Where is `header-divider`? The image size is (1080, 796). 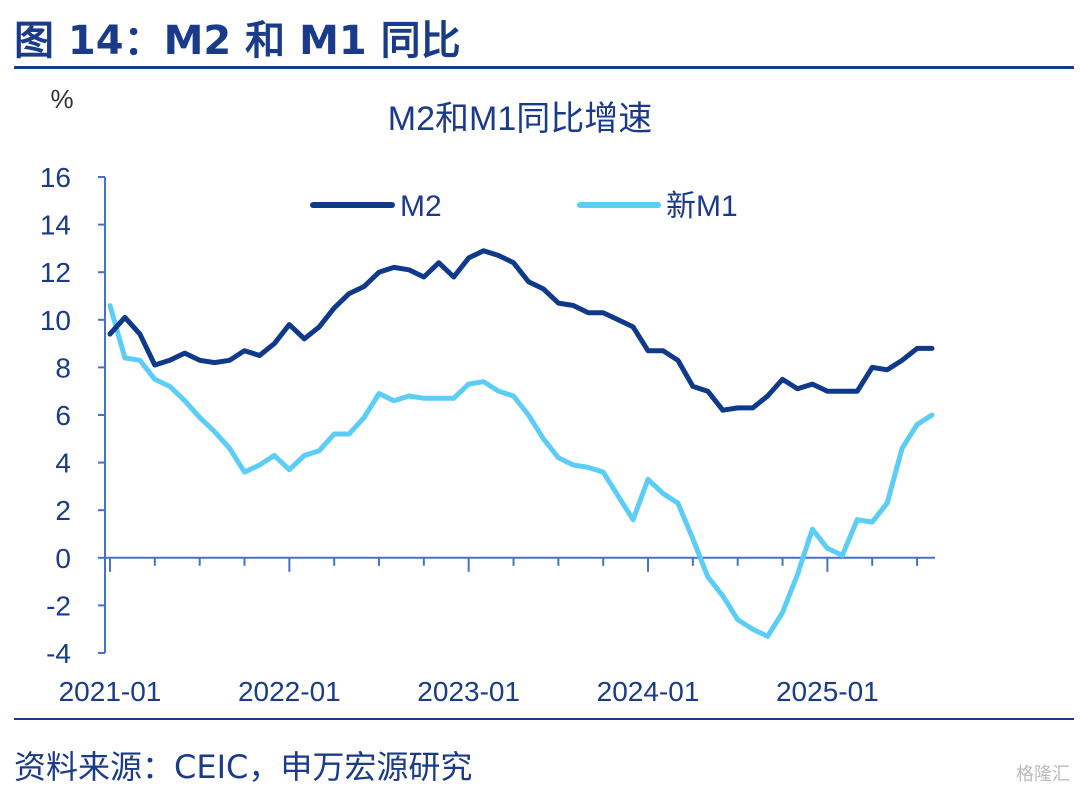
header-divider is located at coordinates (544, 67).